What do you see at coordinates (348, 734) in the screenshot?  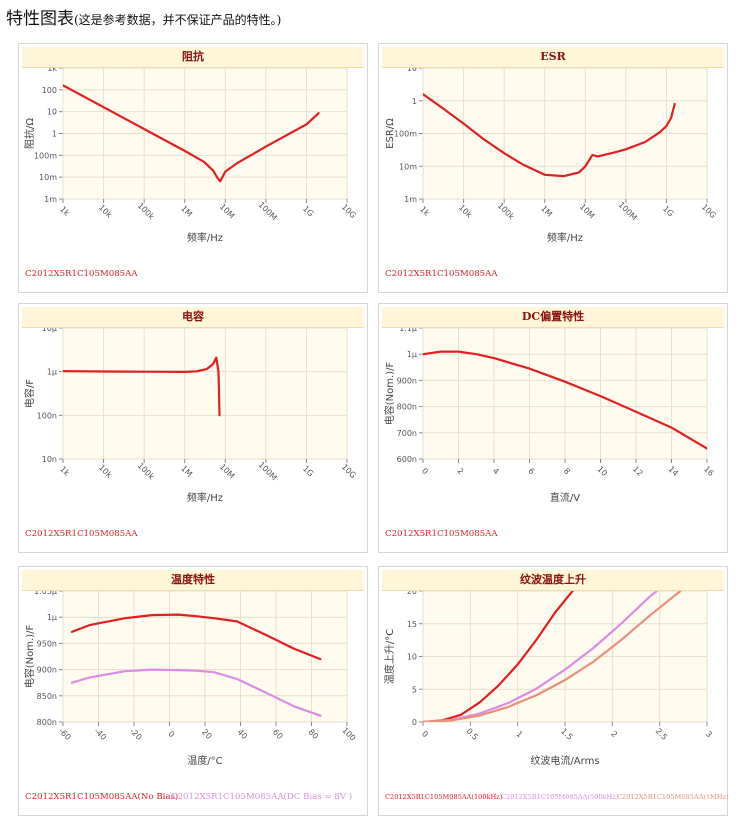 I see `x-tick-label: 100` at bounding box center [348, 734].